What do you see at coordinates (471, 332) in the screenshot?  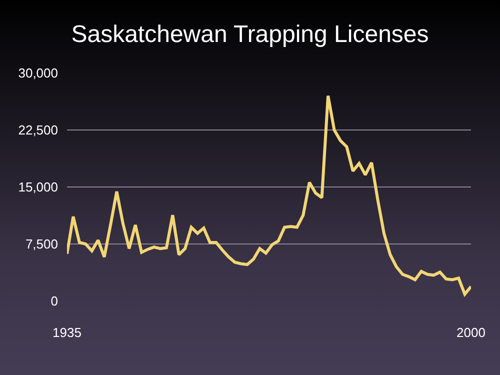 I see `x-tick-label: 2000` at bounding box center [471, 332].